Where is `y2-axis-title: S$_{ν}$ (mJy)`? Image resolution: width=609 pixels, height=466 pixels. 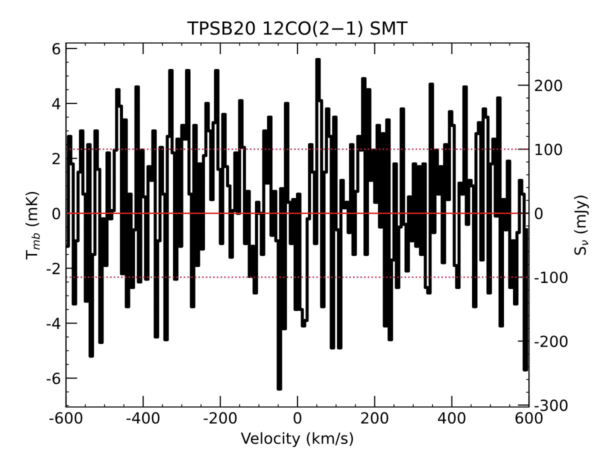
y2-axis-title: S$_{ν}$ (mJy) is located at coordinates (581, 225).